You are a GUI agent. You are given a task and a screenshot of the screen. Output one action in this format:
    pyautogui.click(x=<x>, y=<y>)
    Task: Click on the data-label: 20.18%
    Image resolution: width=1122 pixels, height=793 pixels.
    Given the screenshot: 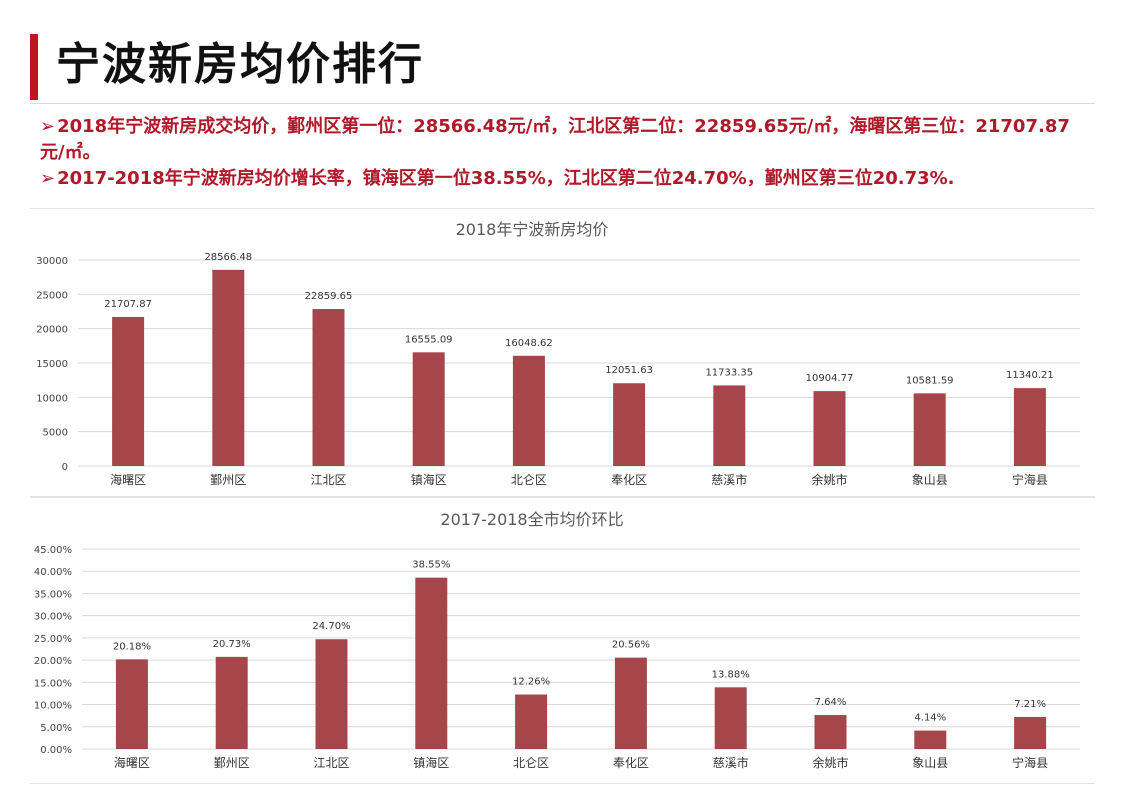 What is the action you would take?
    pyautogui.click(x=132, y=646)
    